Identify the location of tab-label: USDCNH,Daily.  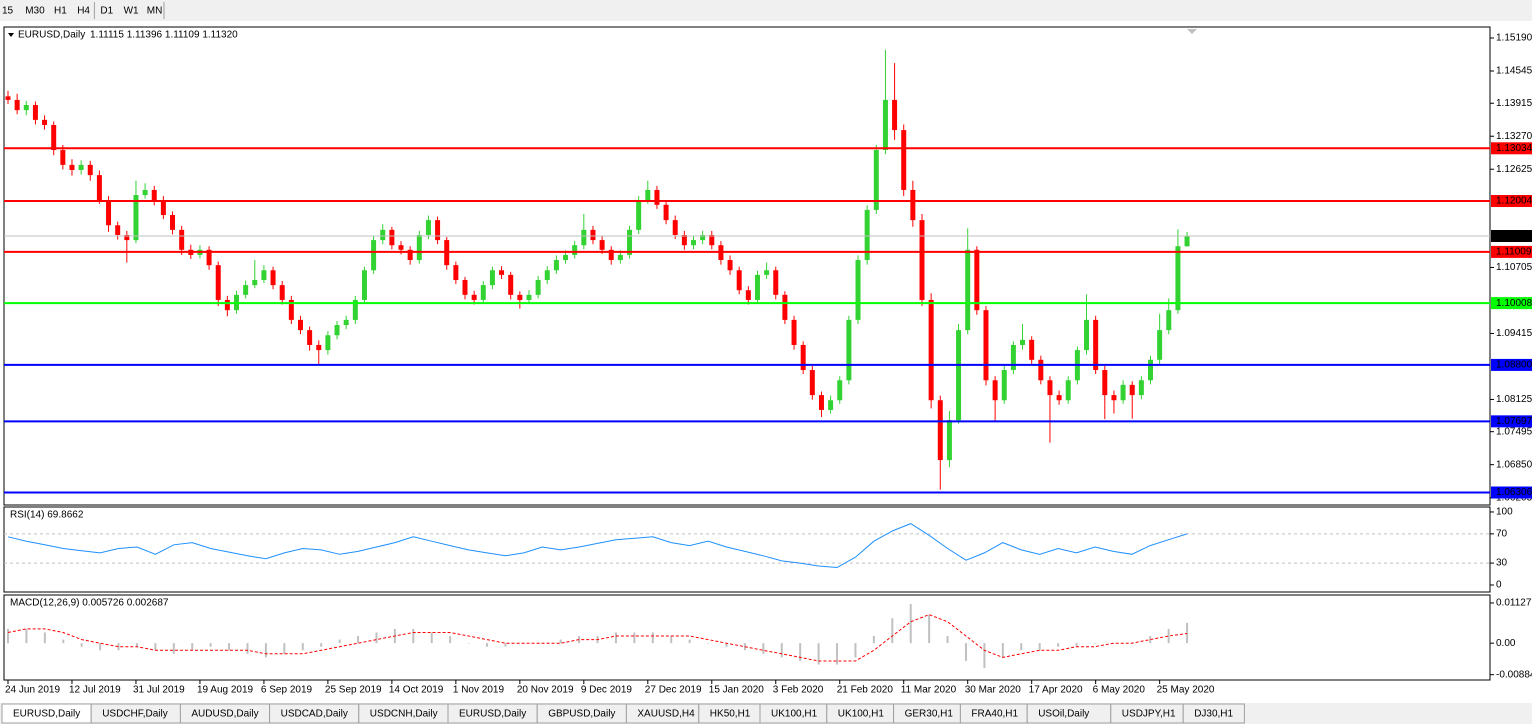
(404, 714).